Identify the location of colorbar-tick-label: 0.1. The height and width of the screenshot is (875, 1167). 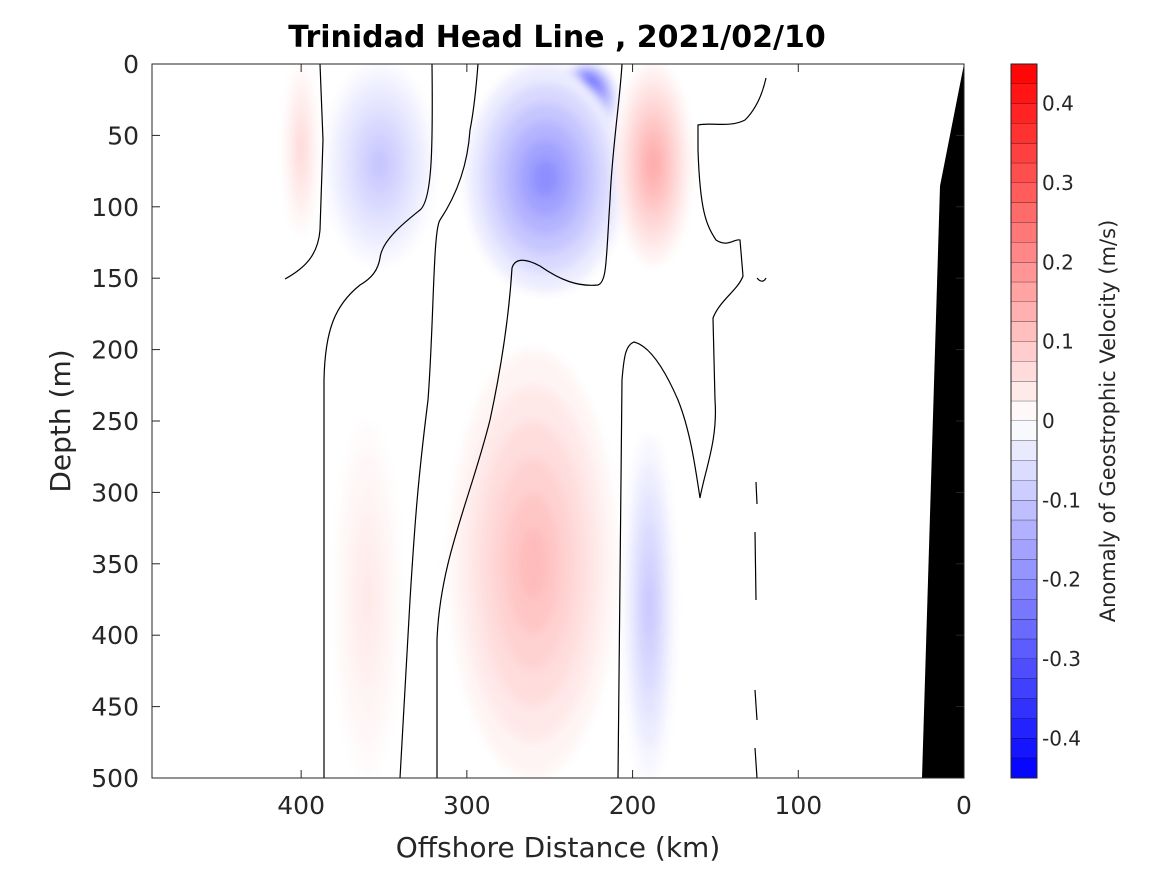
(1058, 342).